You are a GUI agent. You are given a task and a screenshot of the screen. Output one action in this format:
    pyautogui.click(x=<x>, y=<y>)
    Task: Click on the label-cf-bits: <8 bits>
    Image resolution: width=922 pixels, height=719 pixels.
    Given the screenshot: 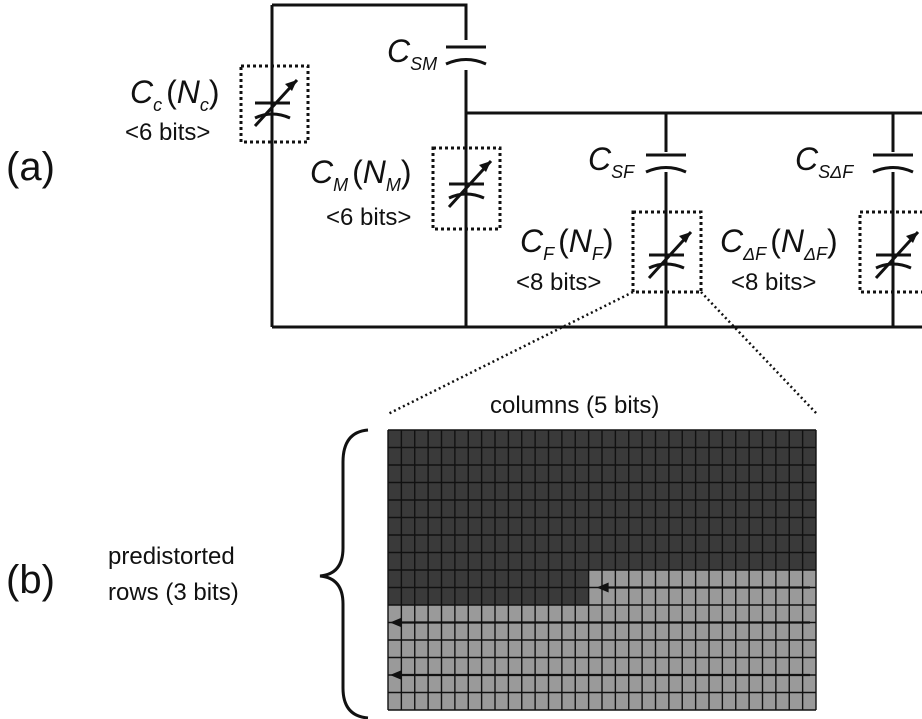 What is the action you would take?
    pyautogui.click(x=558, y=282)
    